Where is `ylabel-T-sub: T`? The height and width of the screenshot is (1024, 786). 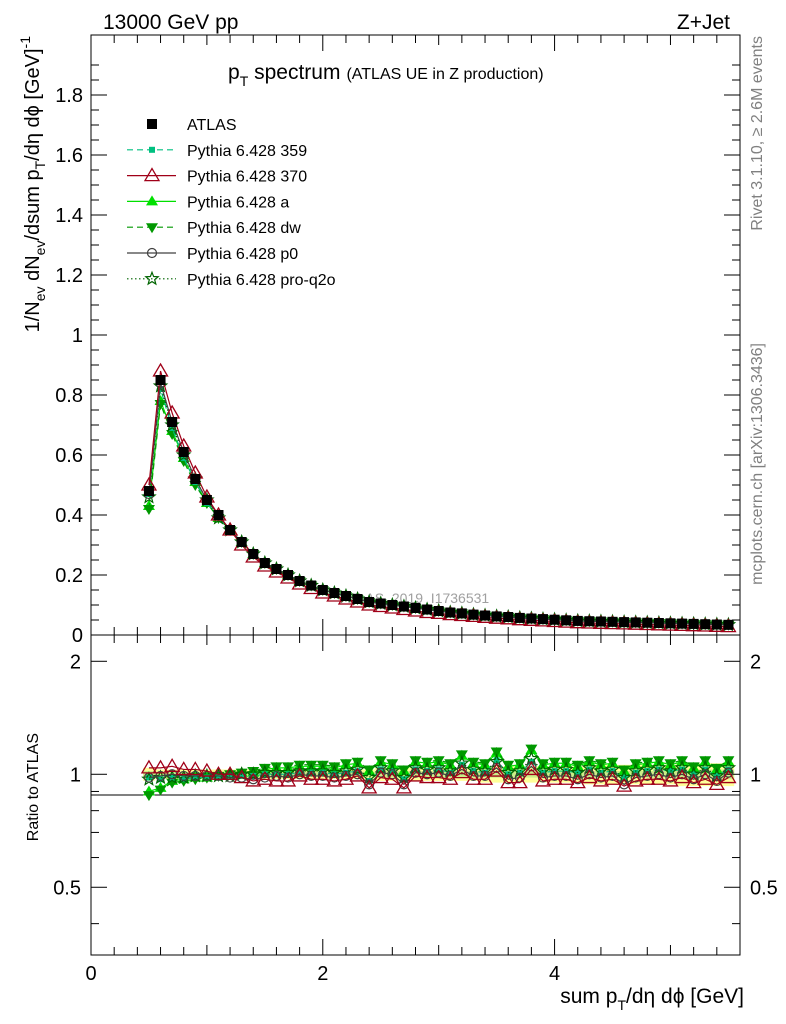
ylabel-T-sub: T is located at coordinates (40, 164).